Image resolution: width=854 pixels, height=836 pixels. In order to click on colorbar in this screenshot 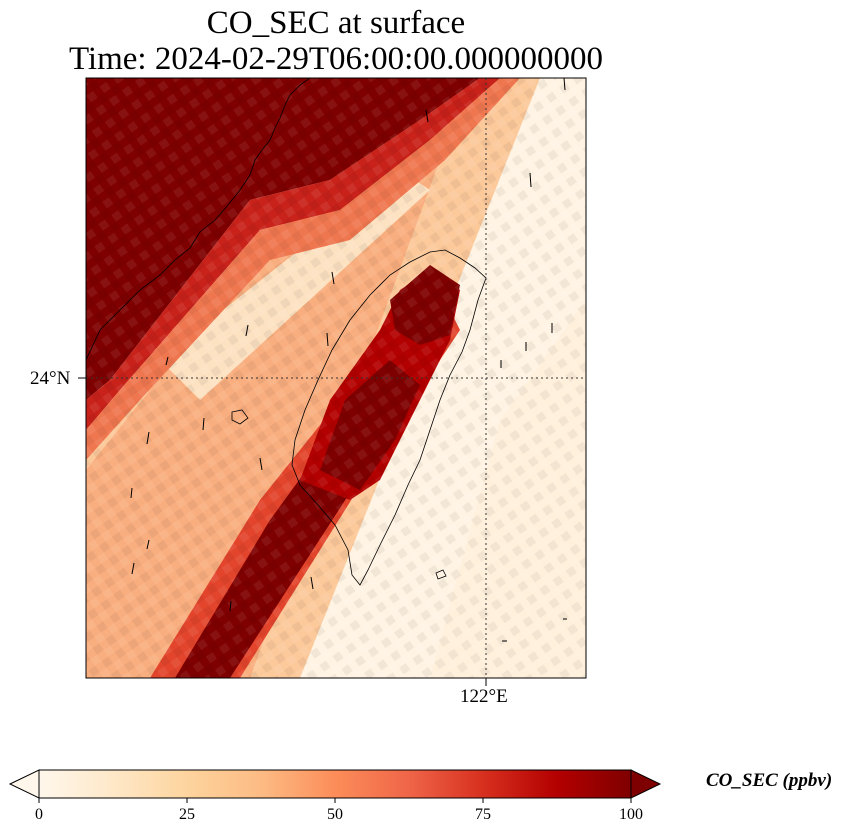, I will do `click(335, 786)`.